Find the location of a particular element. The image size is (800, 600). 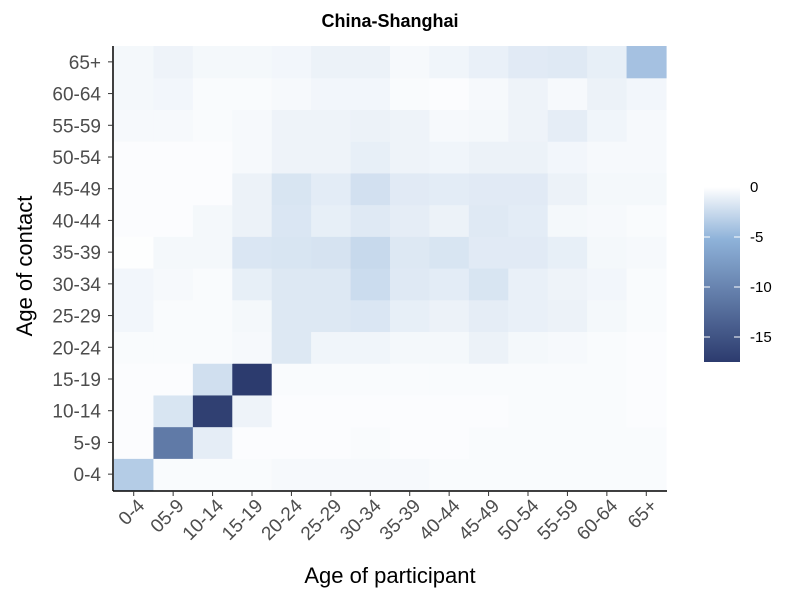

color-legend: 0 -5 -10 -15 is located at coordinates (738, 270).